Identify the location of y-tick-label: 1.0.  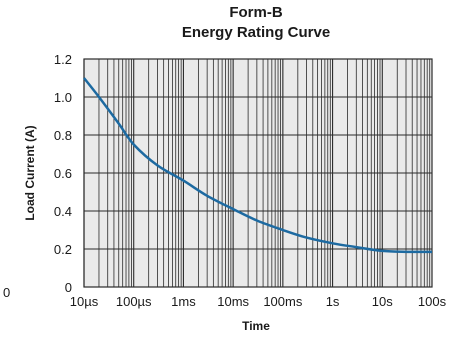
(63, 97).